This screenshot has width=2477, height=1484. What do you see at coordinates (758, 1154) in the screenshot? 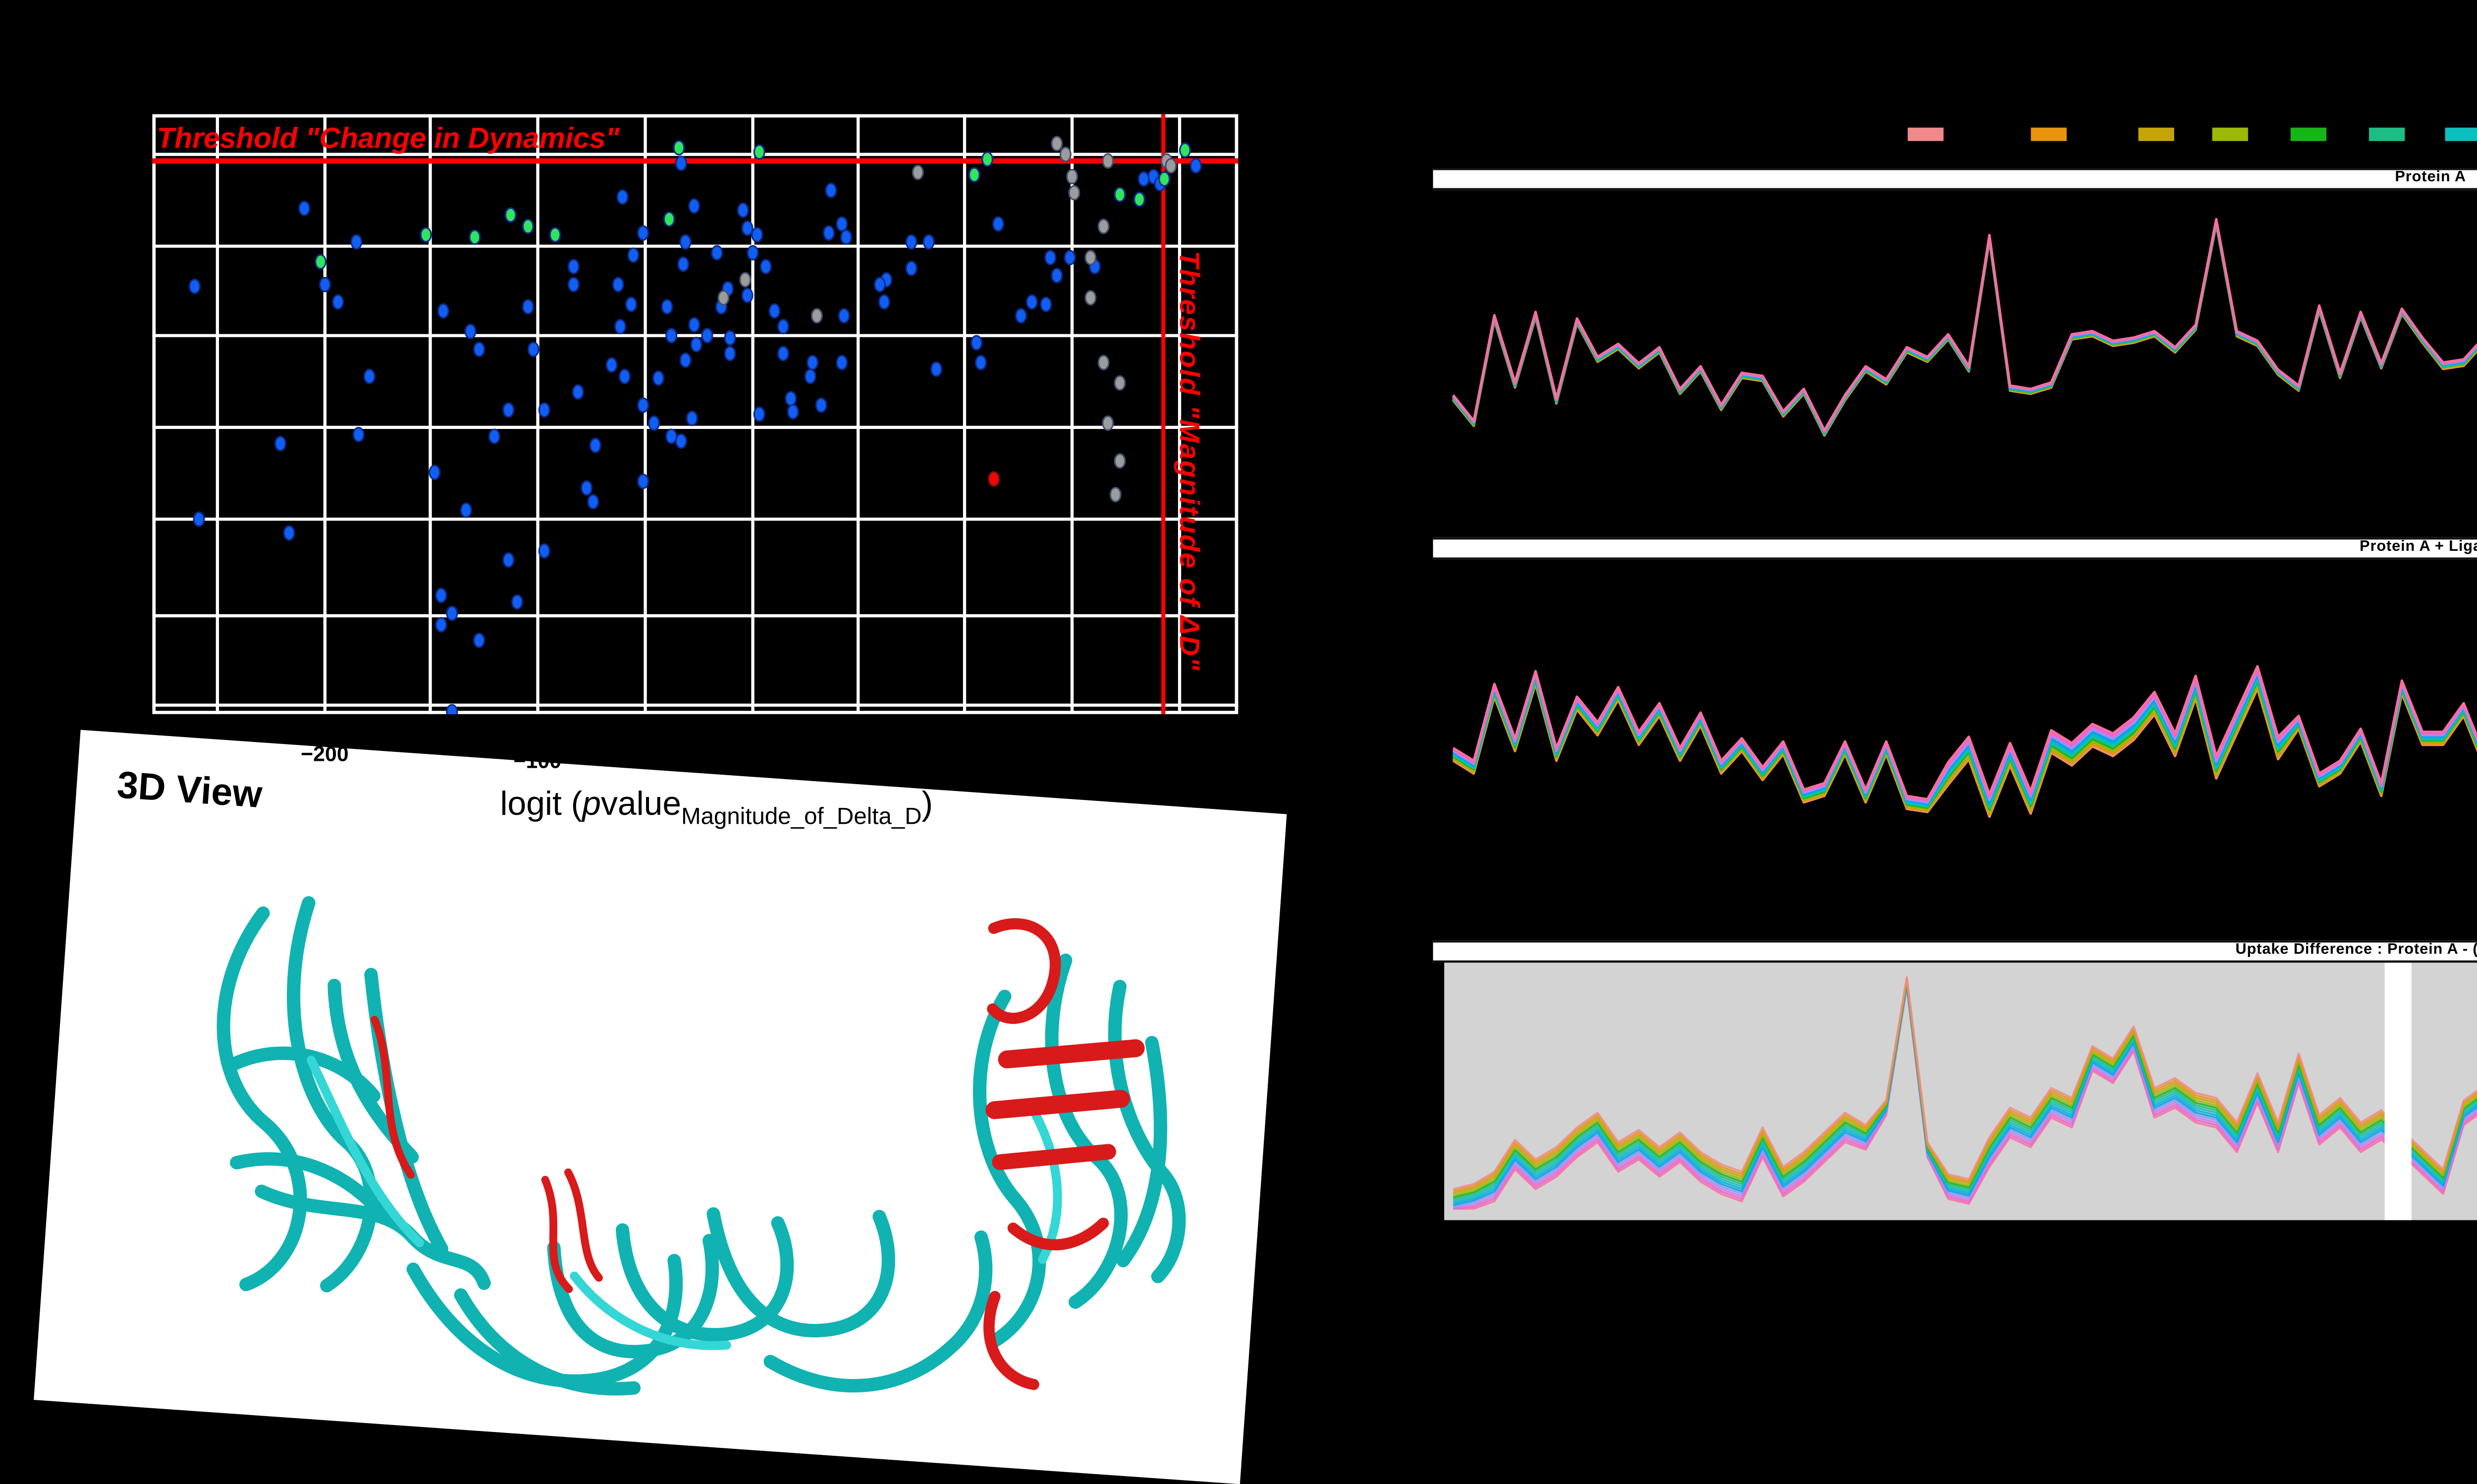
I see `protein-red-segments` at bounding box center [758, 1154].